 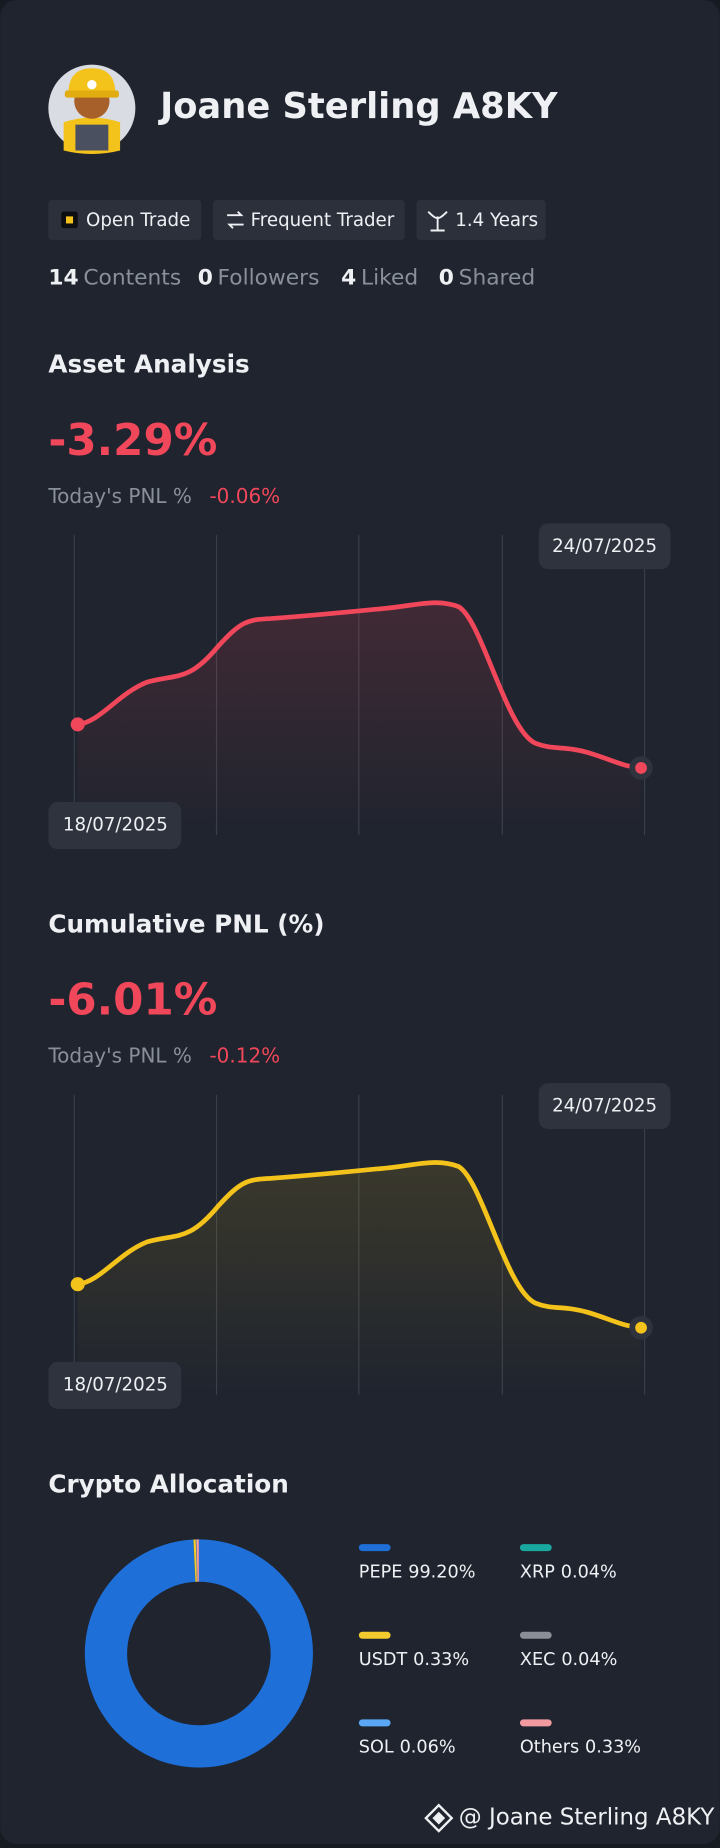 What do you see at coordinates (389, 278) in the screenshot?
I see `stat-label: Liked` at bounding box center [389, 278].